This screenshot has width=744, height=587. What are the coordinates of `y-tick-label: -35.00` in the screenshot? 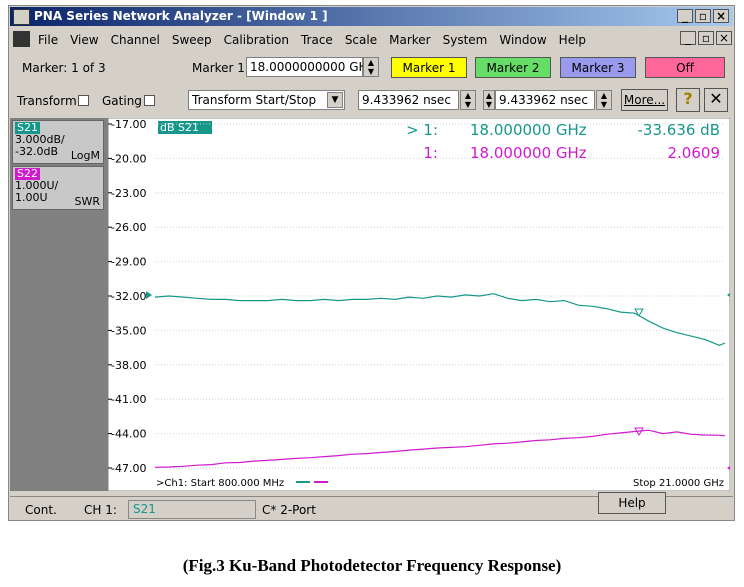 It's located at (128, 330).